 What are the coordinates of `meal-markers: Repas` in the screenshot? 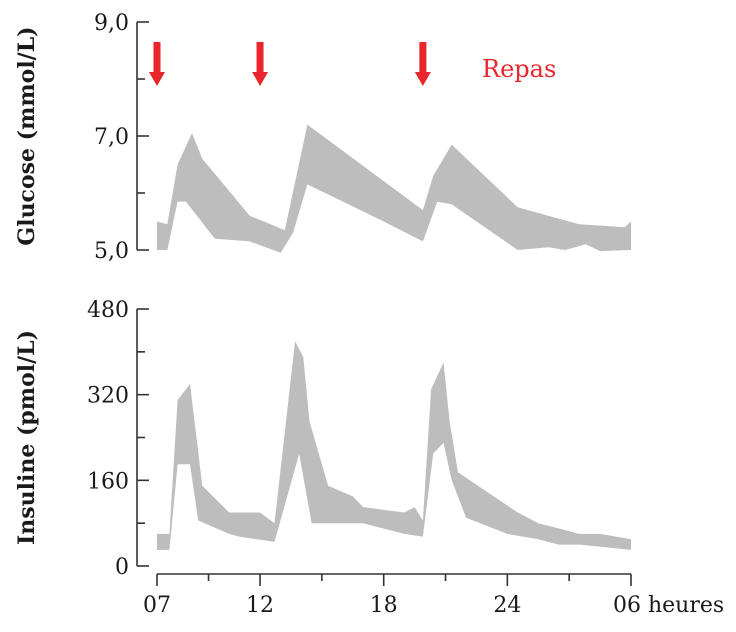 It's located at (352, 64).